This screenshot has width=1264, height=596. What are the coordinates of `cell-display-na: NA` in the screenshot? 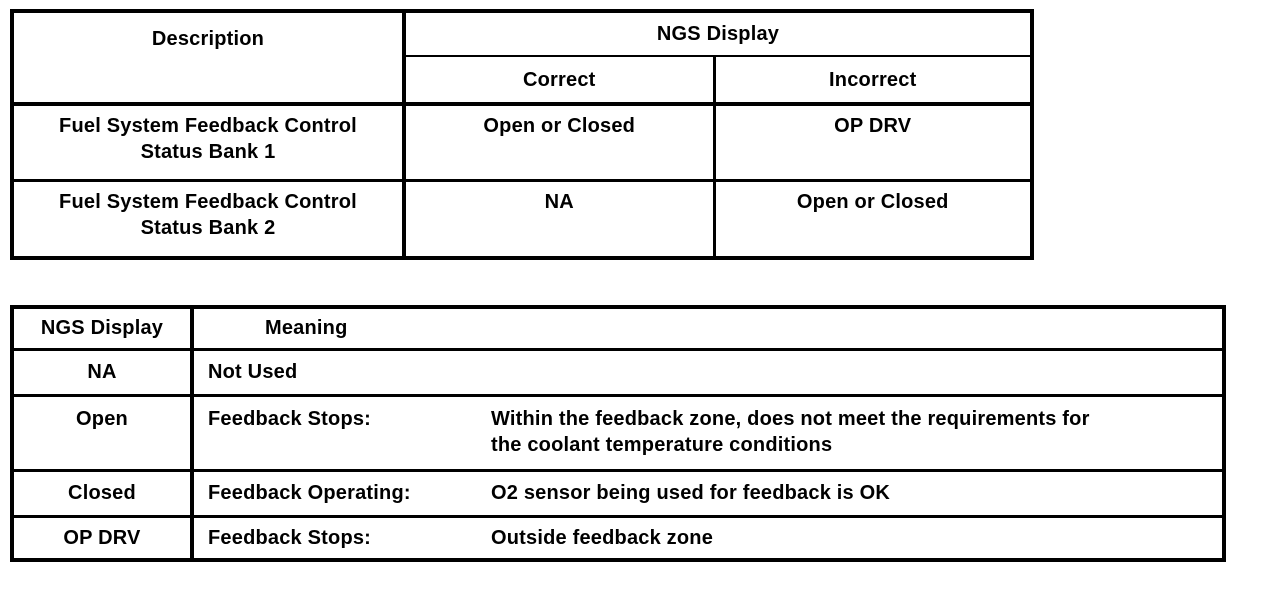 It's located at (102, 372).